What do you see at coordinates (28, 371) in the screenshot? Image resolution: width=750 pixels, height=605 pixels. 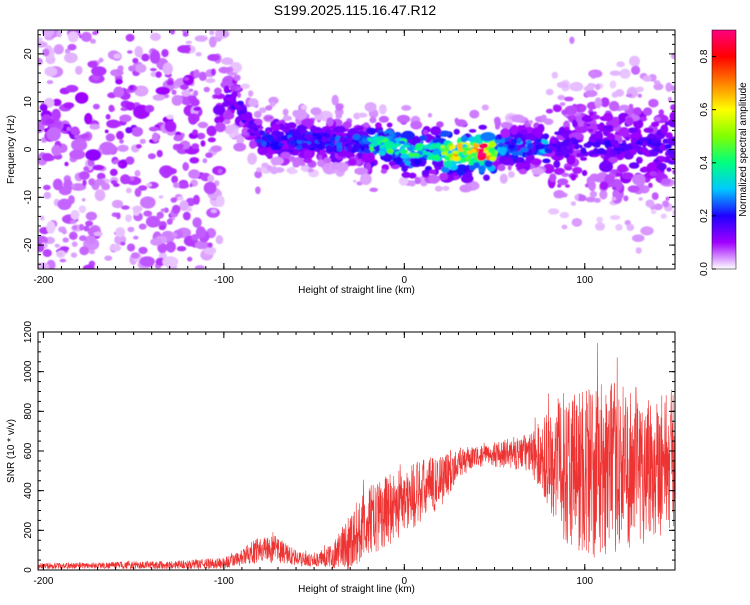 I see `y-tick-label: 1000` at bounding box center [28, 371].